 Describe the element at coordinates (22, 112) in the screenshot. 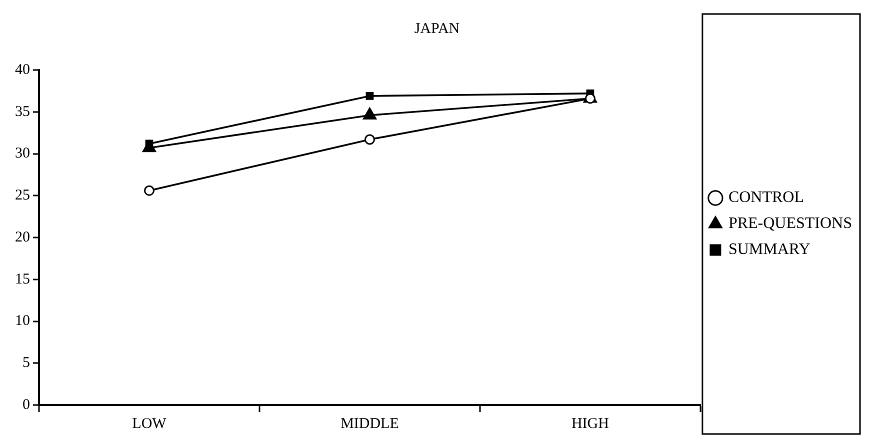

I see `y-tick-label: 35` at that location.